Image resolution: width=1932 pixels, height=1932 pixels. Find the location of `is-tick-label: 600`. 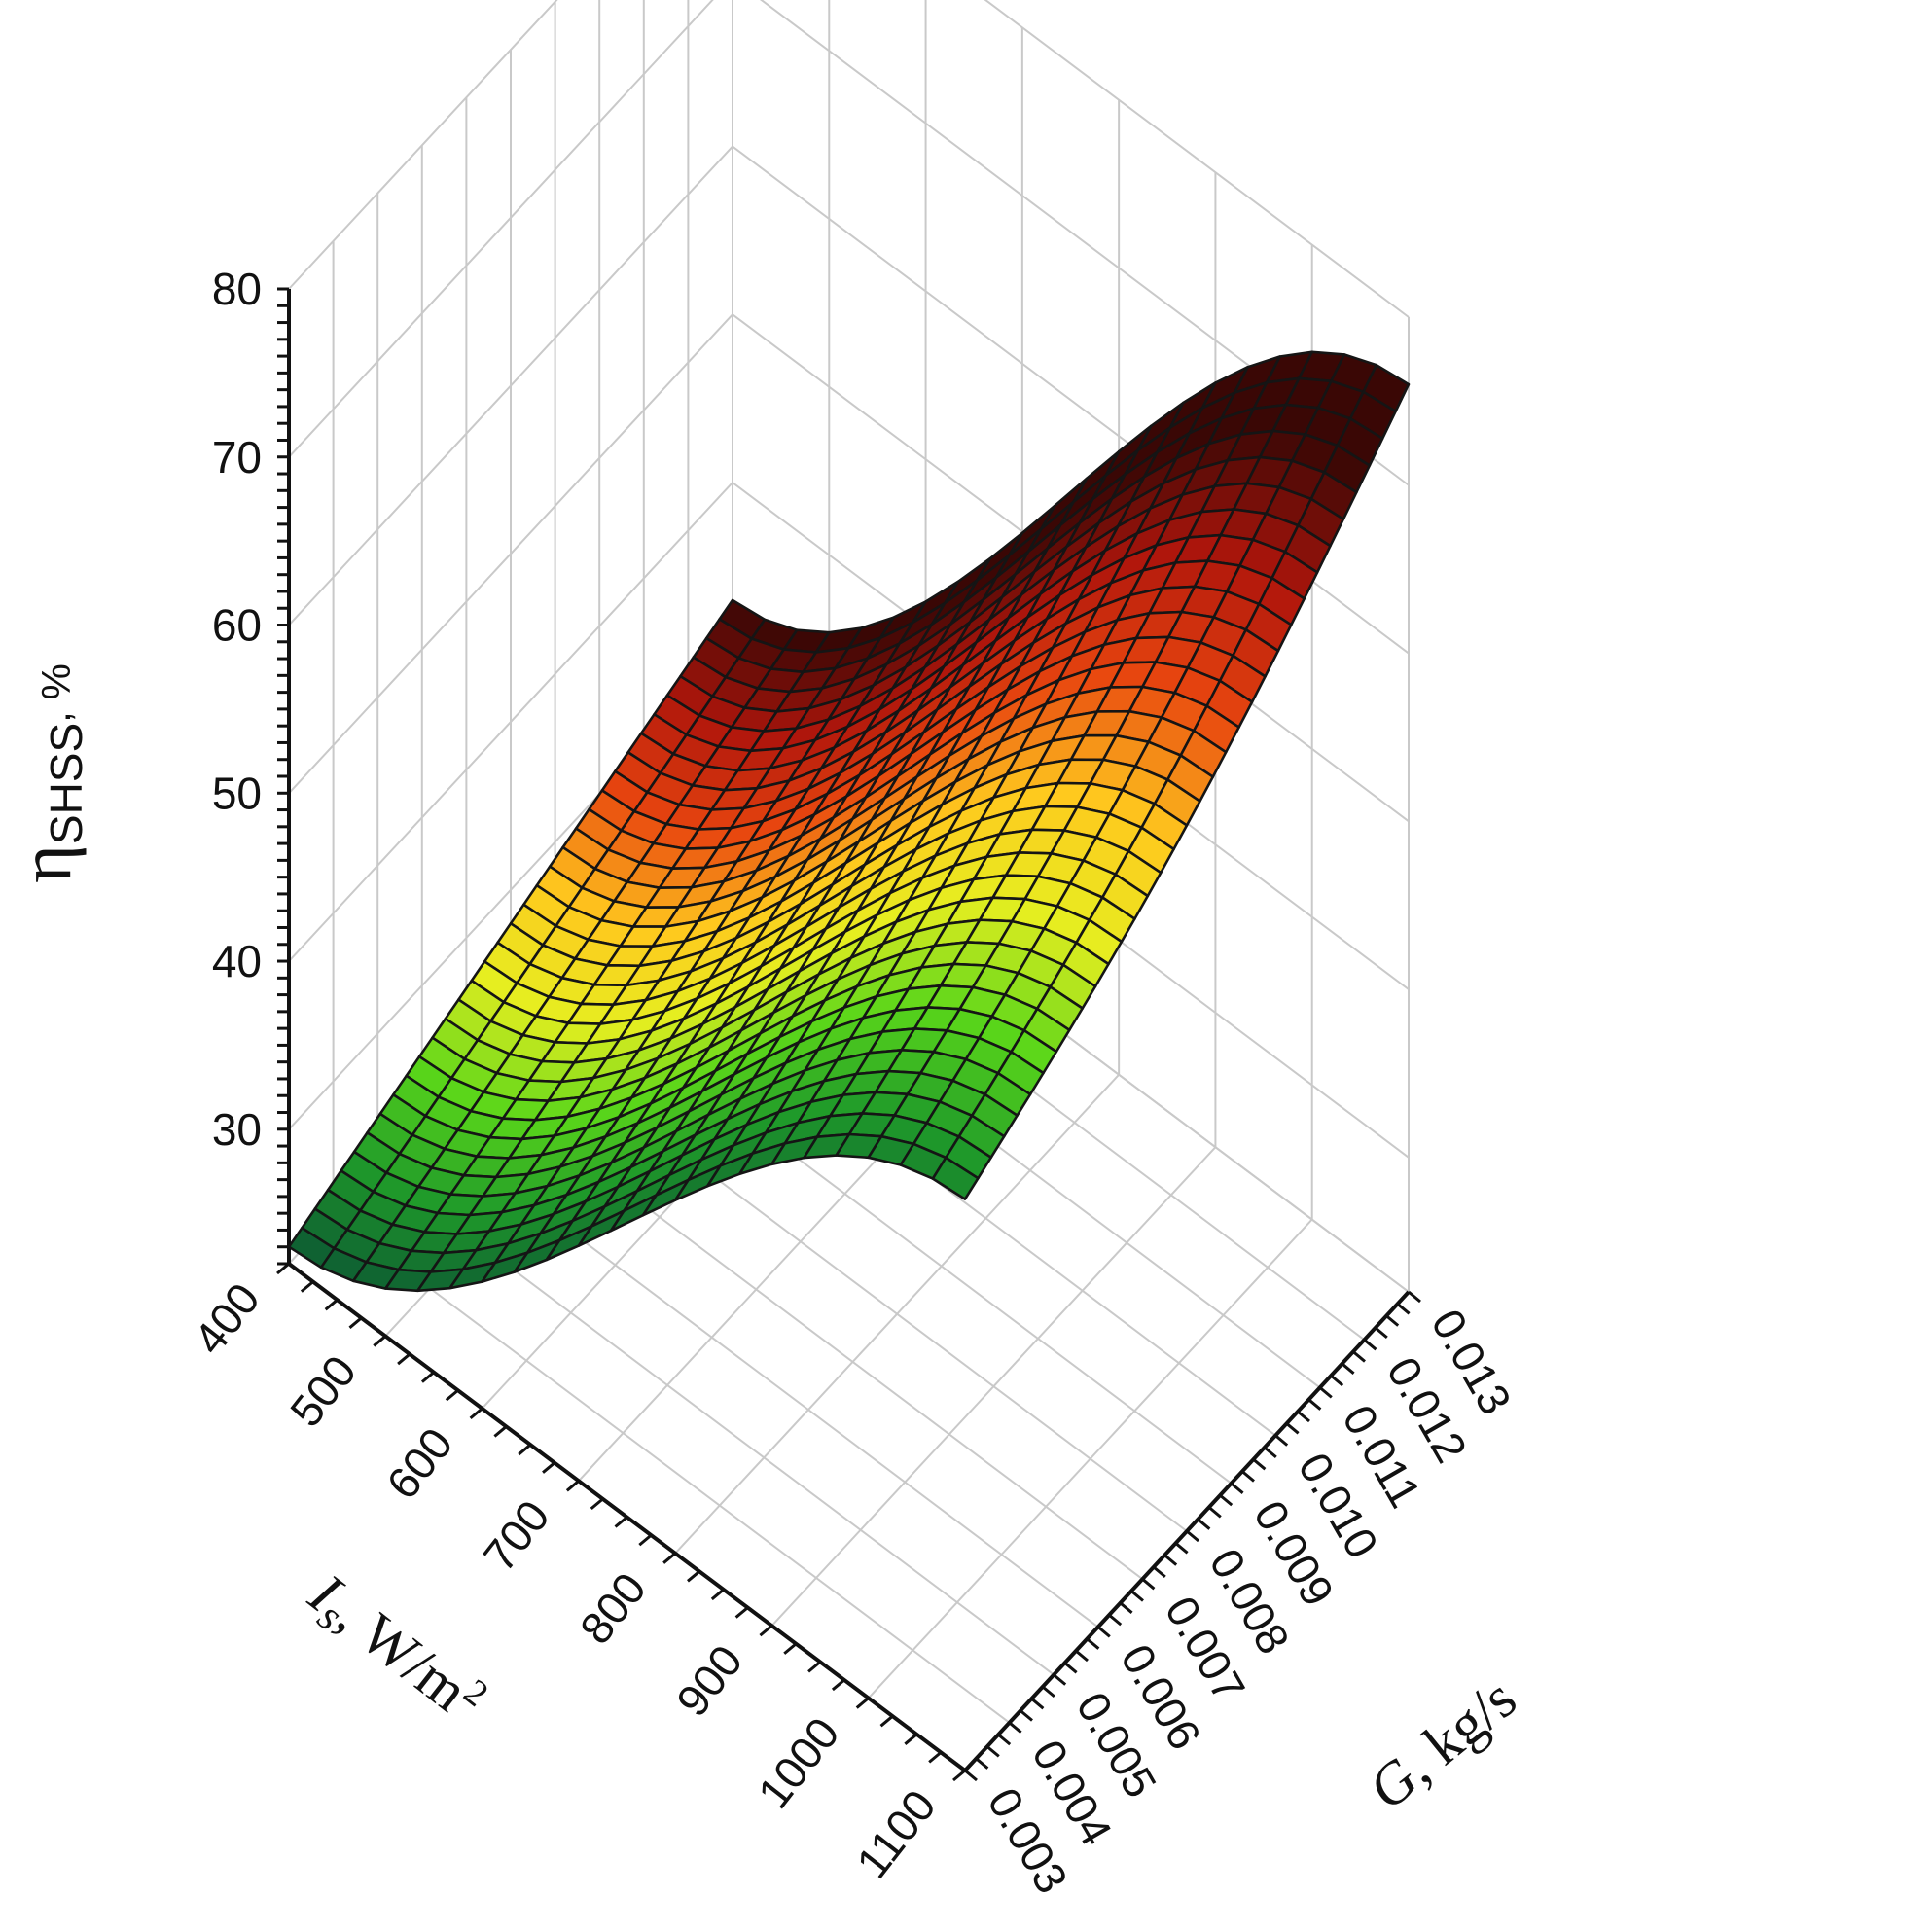

is-tick-label: 600 is located at coordinates (419, 1463).